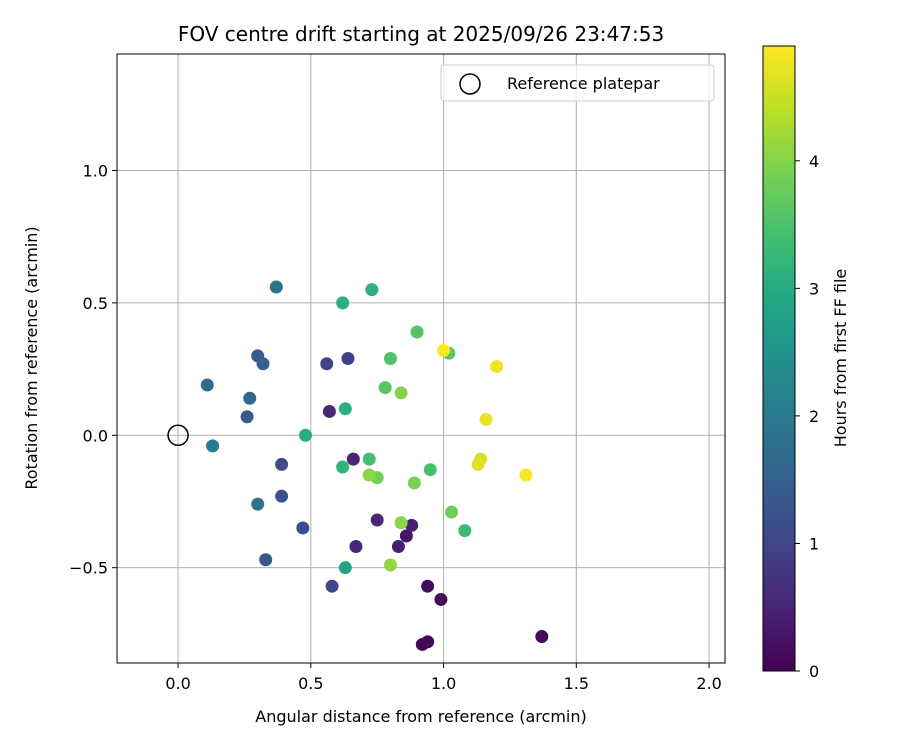  Describe the element at coordinates (177, 683) in the screenshot. I see `x-tick-label: 0.0` at that location.